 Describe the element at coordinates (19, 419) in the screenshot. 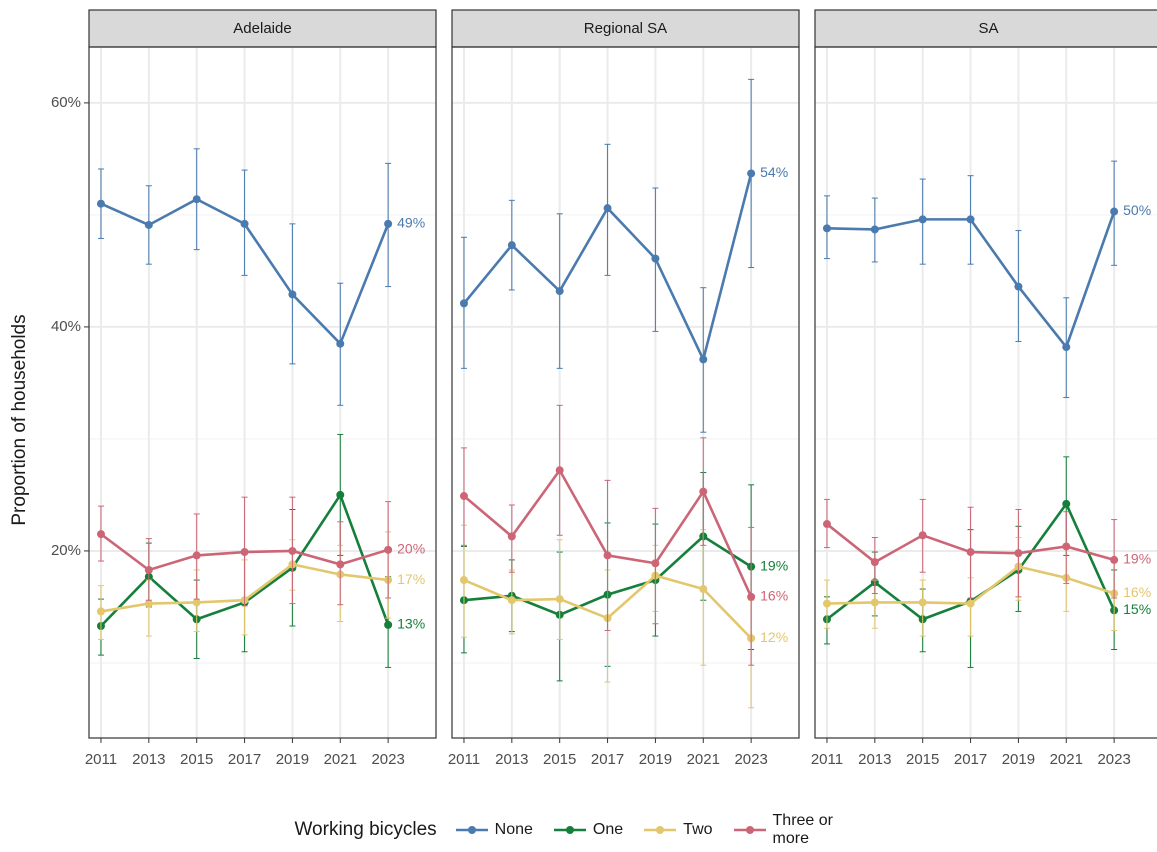

I see `y-axis-label: Proportion of households` at that location.